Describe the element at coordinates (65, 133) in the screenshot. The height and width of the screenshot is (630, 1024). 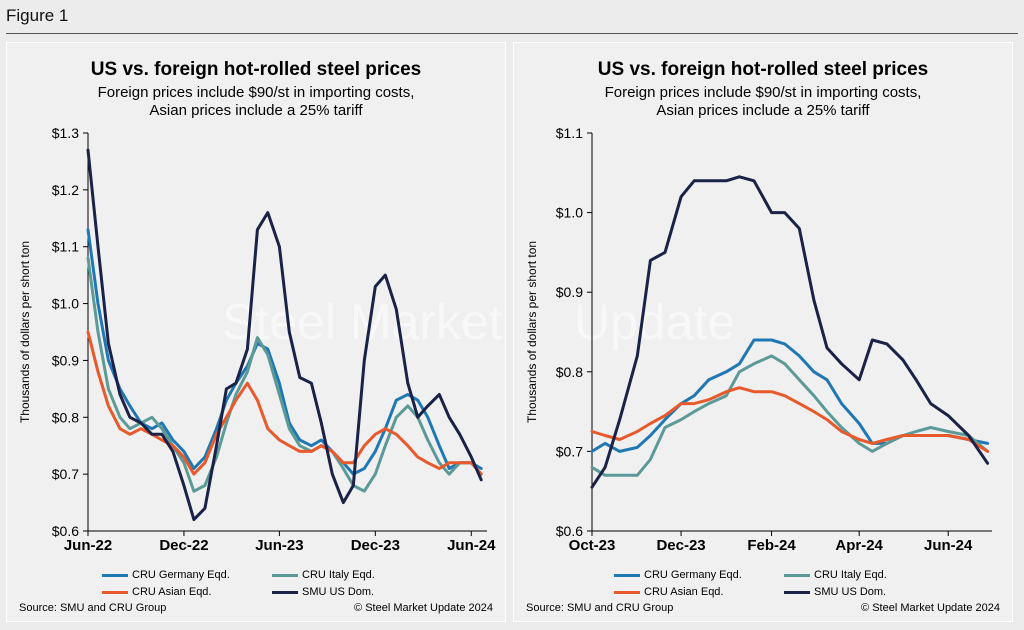
I see `y-tick-label: $1.3` at that location.